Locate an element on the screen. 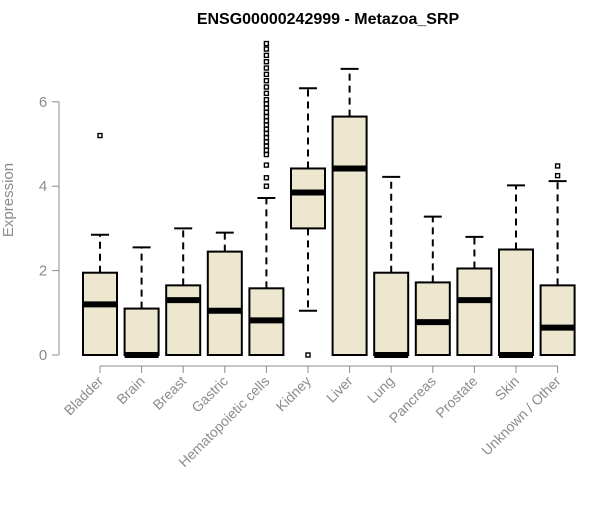 This screenshot has width=600, height=505. x-tick-label: Prostate is located at coordinates (456, 397).